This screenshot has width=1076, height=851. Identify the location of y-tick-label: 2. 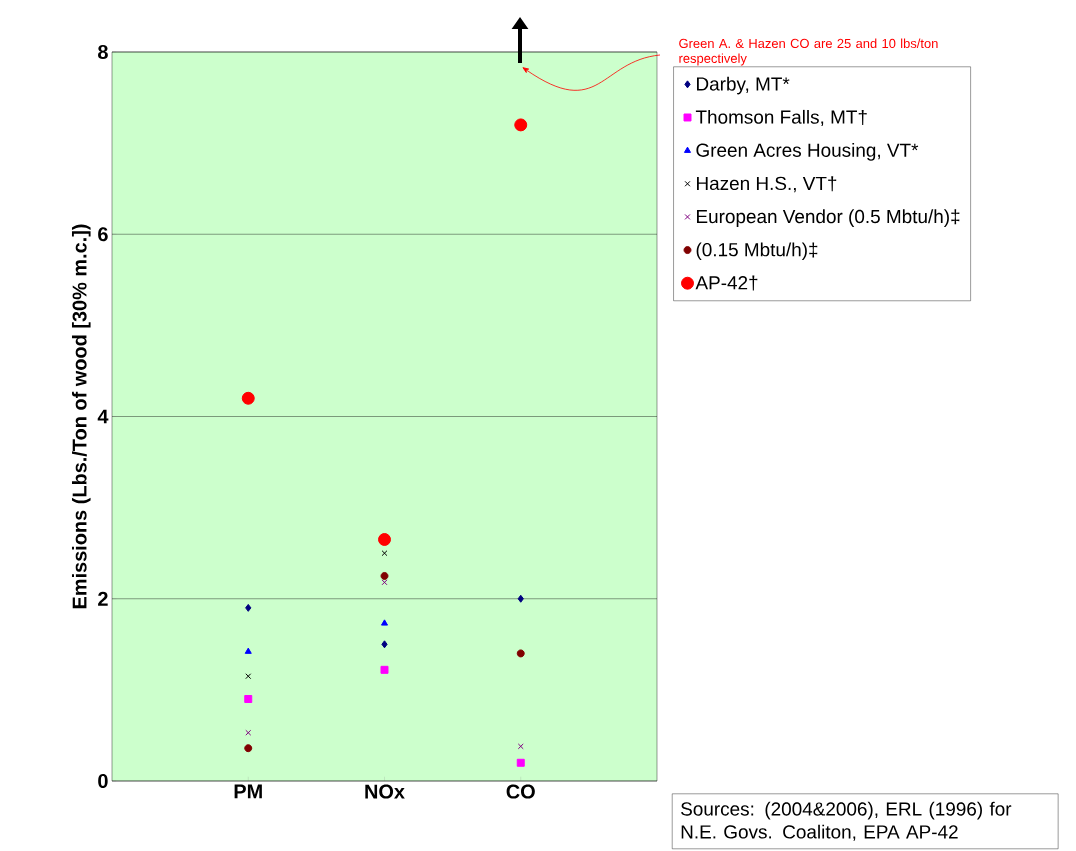
(103, 598).